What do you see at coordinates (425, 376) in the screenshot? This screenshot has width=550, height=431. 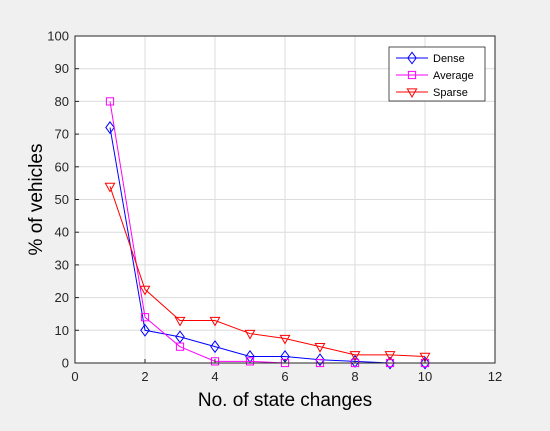 I see `x-tick-label: 10` at bounding box center [425, 376].